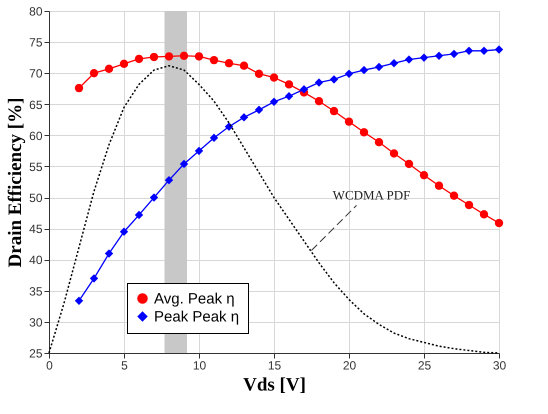 This screenshot has width=548, height=414. What do you see at coordinates (36, 135) in the screenshot?
I see `y-tick-label: 60` at bounding box center [36, 135].